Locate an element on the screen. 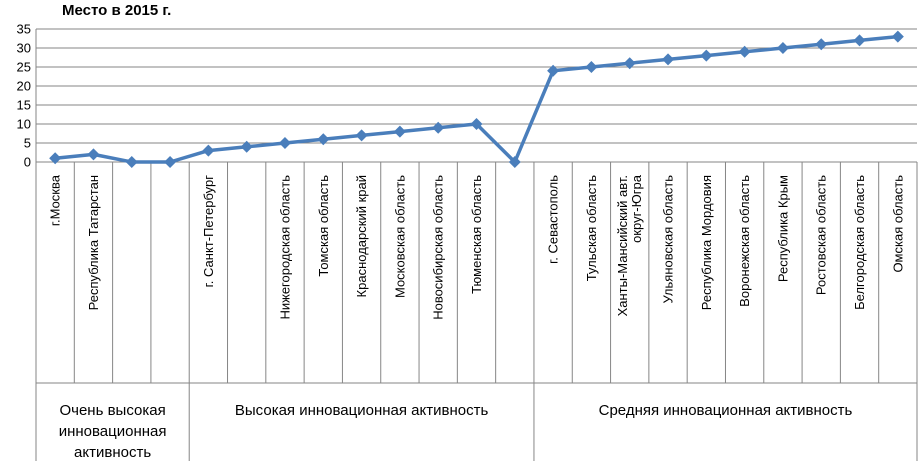 Image resolution: width=923 pixels, height=461 pixels. category-label: г. Севастополь is located at coordinates (553, 219).